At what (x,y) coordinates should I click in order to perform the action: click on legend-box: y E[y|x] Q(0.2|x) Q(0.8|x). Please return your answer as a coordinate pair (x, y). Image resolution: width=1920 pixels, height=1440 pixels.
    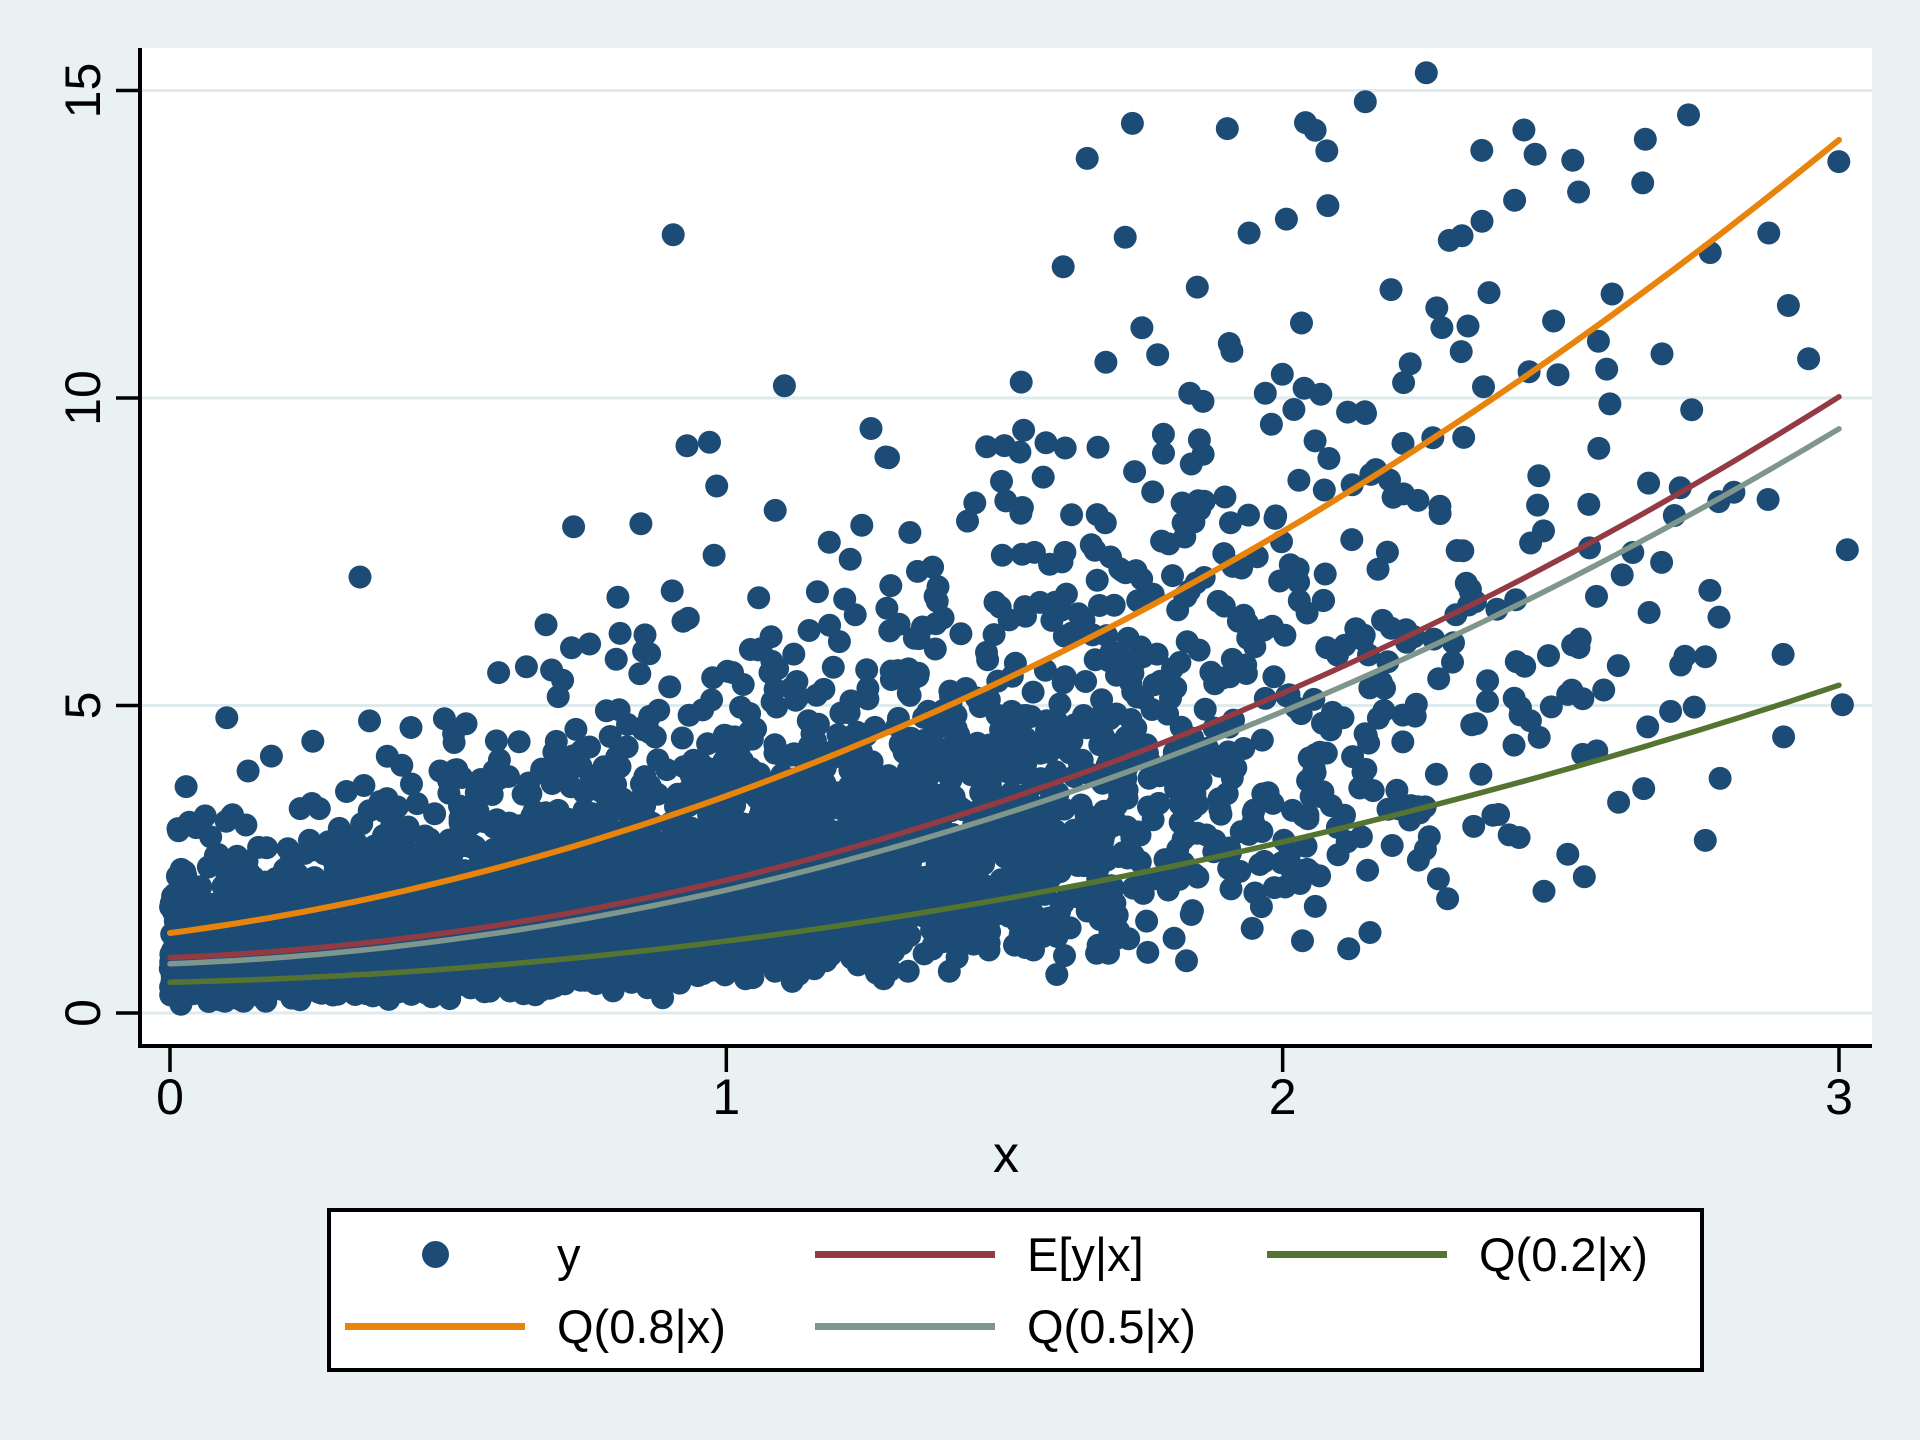
    Looking at the image, I should click on (1015, 1290).